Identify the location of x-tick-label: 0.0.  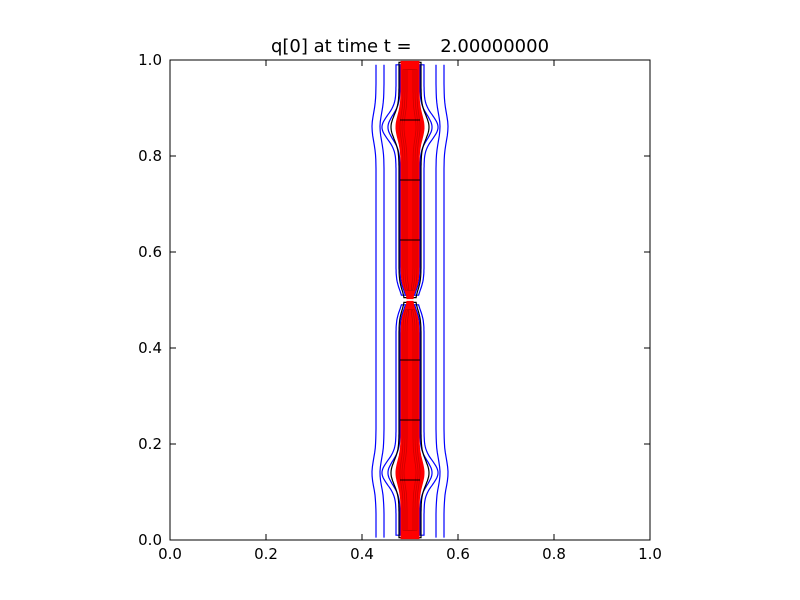
(170, 554).